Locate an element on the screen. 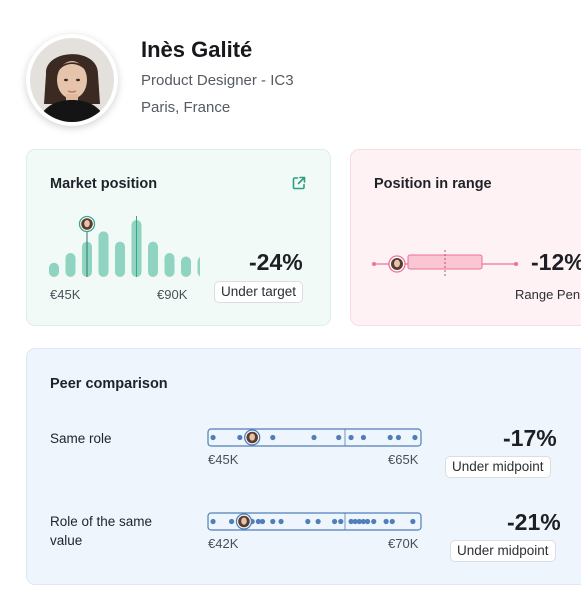 The width and height of the screenshot is (581, 592). peer-row-same-value-min: €42K is located at coordinates (223, 543).